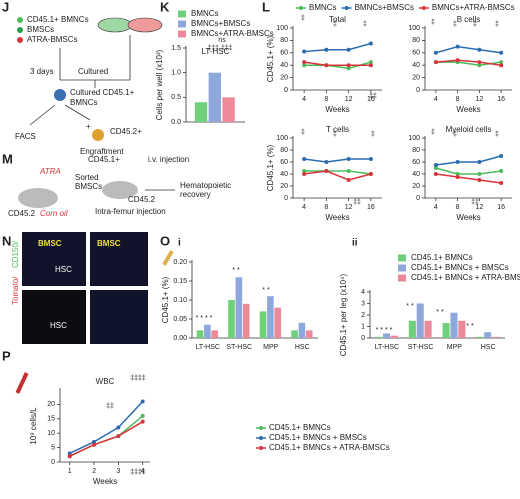 The image size is (520, 499). What do you see at coordinates (54, 259) in the screenshot?
I see `micrograph` at bounding box center [54, 259].